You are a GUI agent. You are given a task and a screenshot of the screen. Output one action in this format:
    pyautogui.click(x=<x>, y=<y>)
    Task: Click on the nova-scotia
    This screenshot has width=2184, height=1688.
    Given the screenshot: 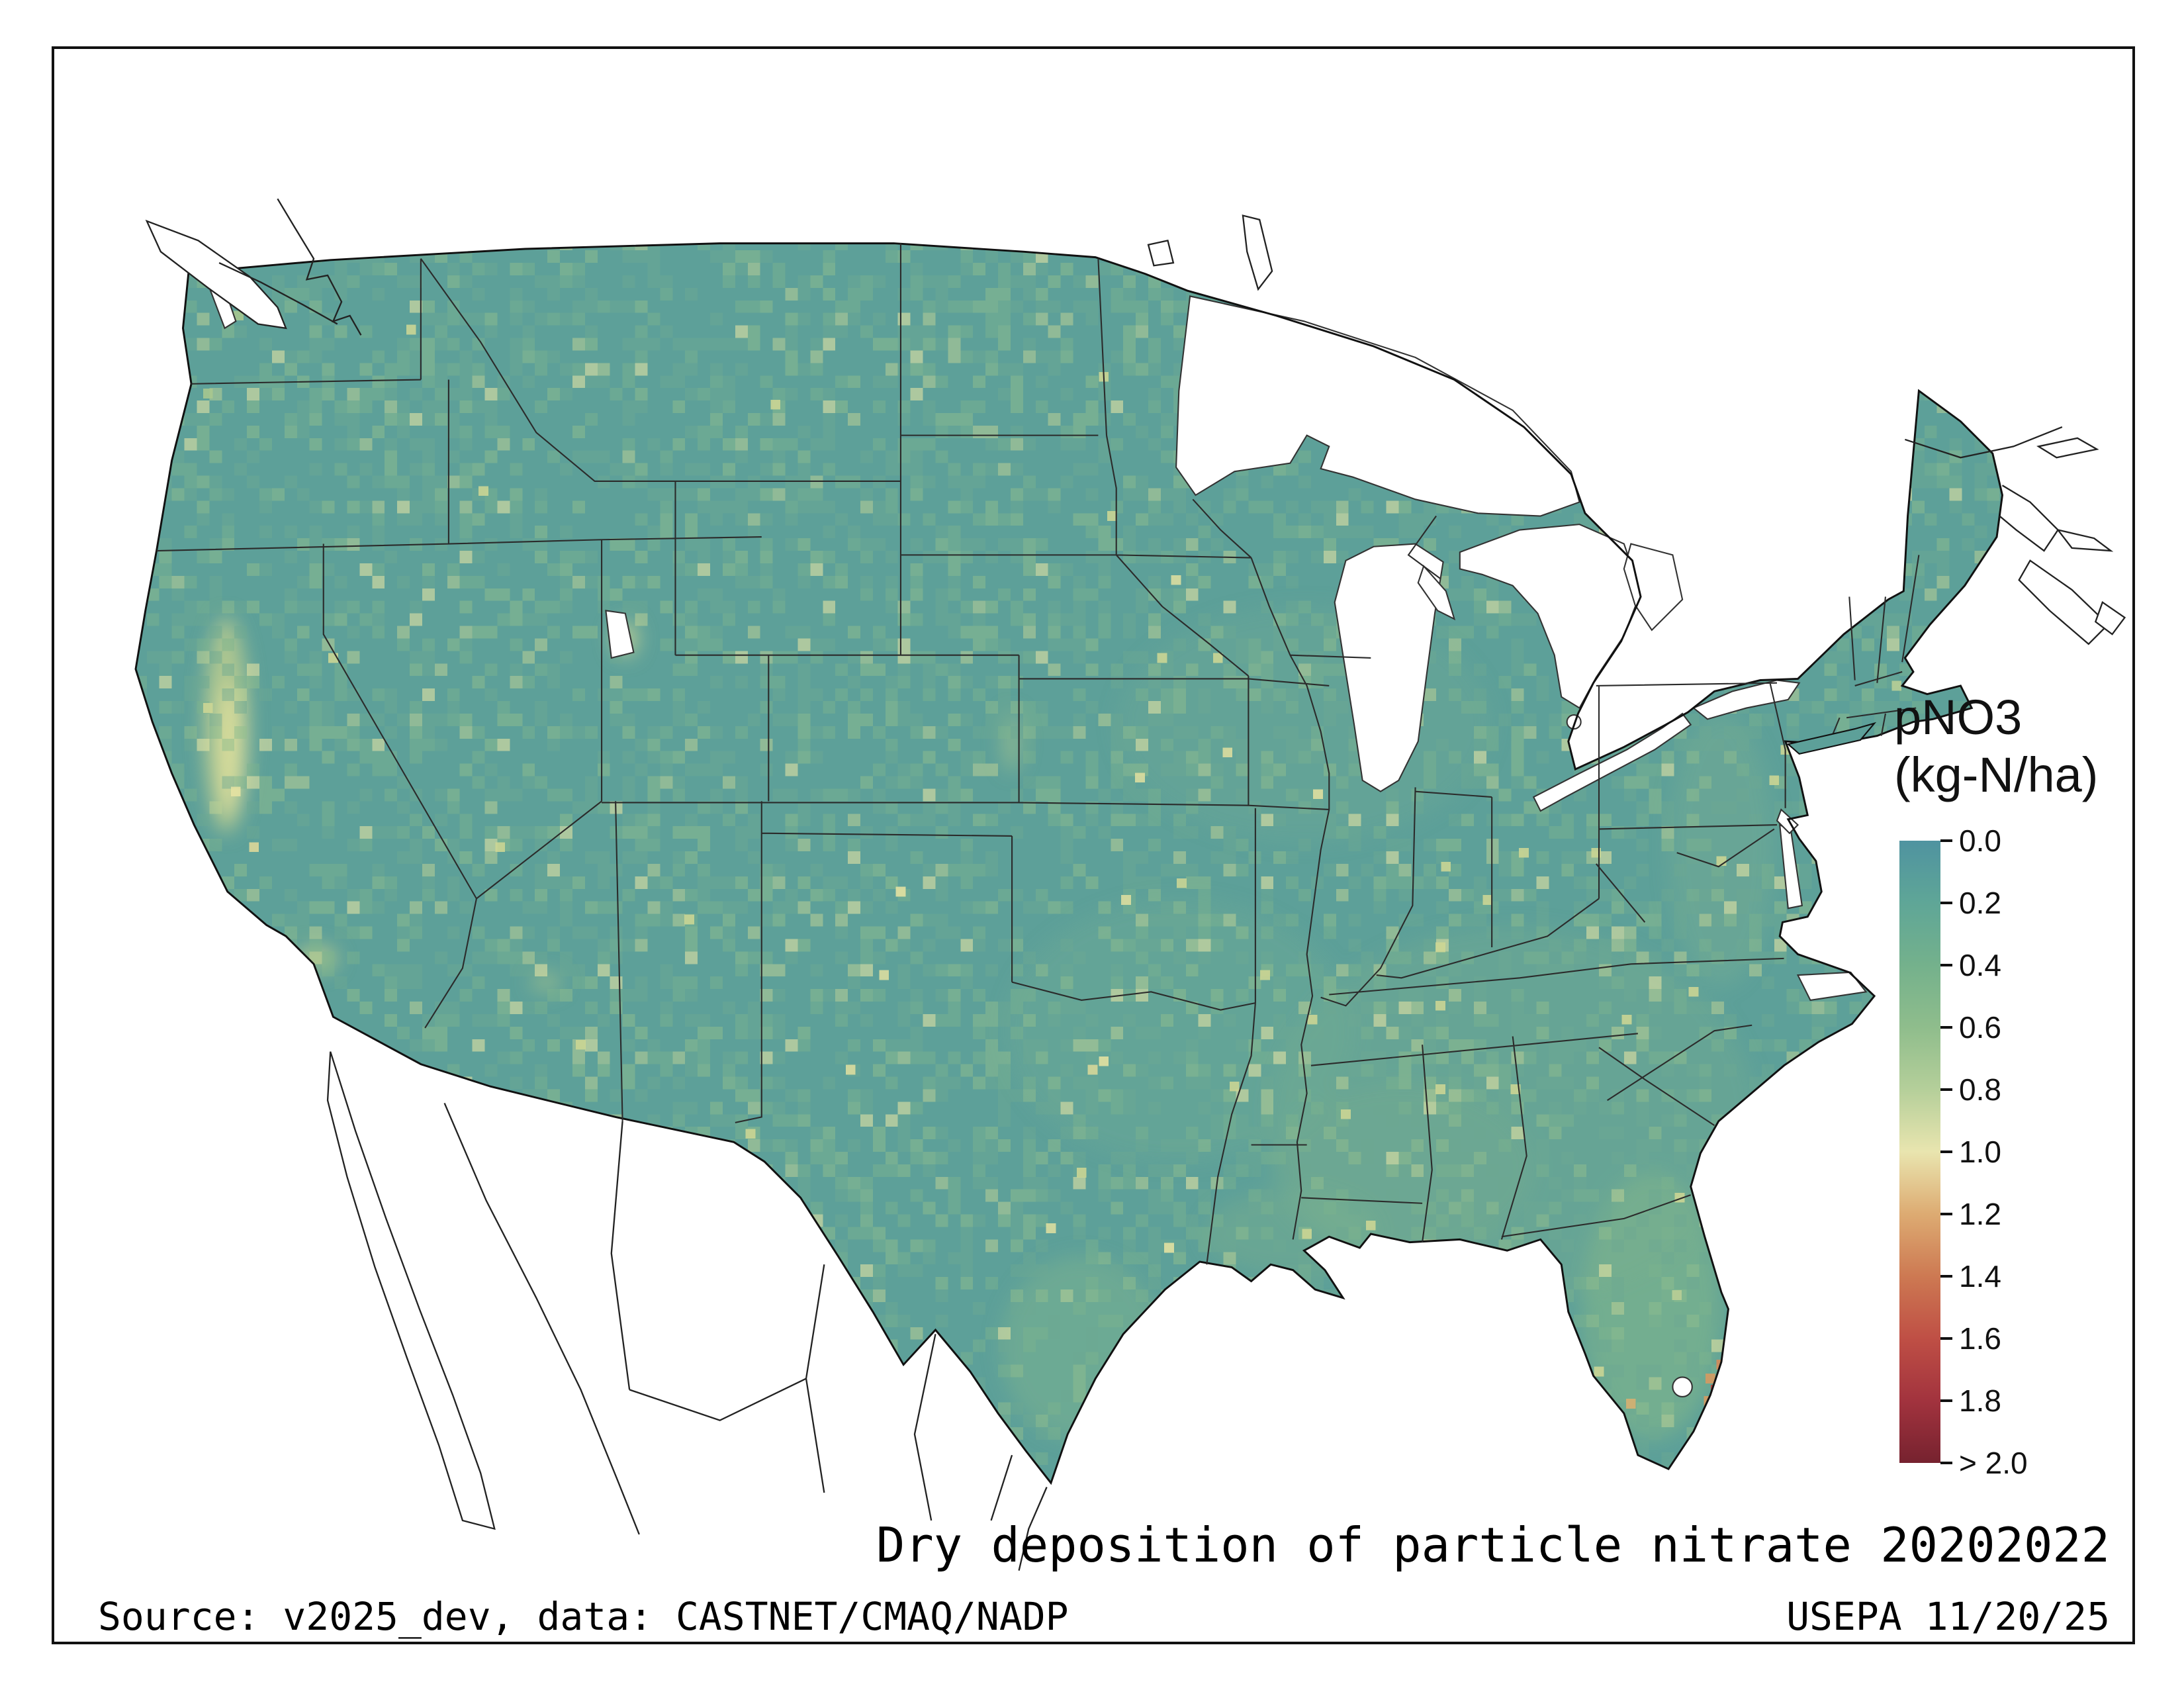 What is the action you would take?
    pyautogui.click(x=2063, y=602)
    